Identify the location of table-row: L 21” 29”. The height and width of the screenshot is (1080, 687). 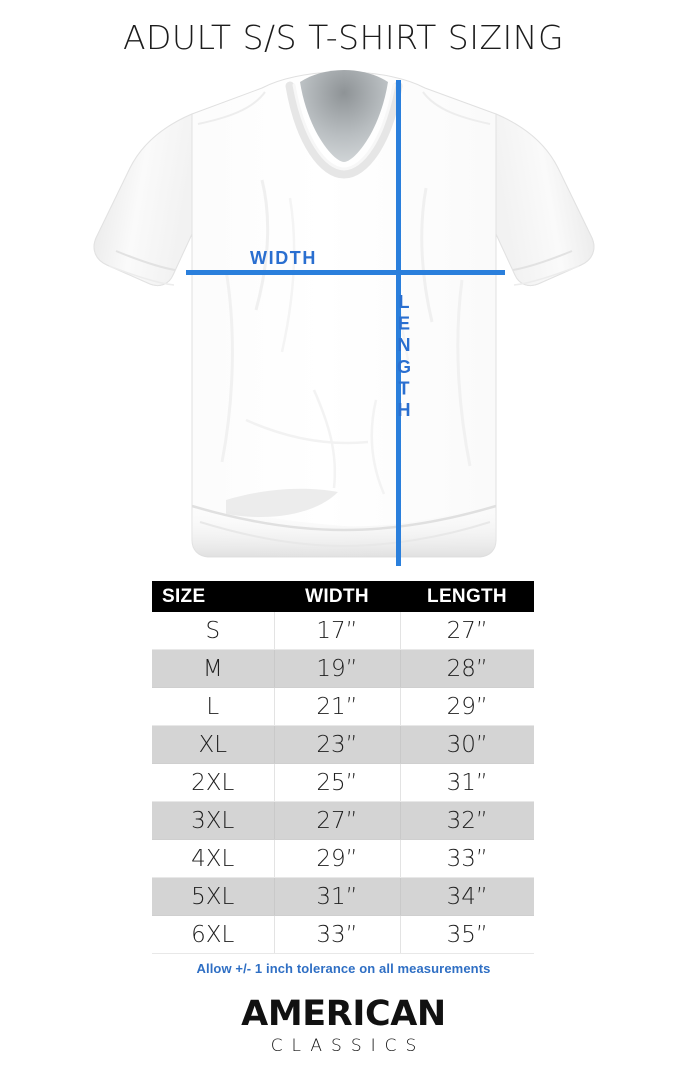
(343, 706).